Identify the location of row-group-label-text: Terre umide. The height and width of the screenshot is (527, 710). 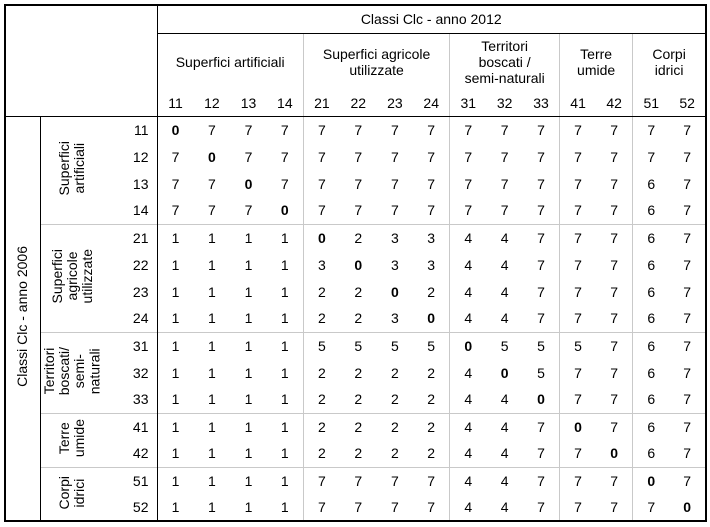
(72, 438).